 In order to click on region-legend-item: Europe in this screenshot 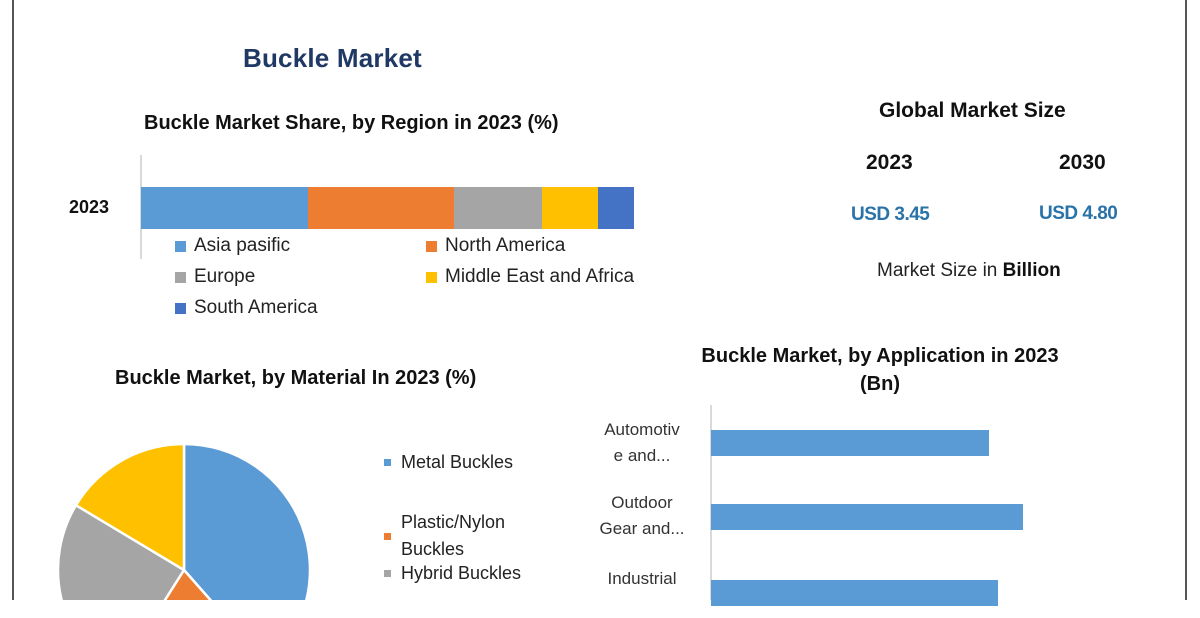, I will do `click(215, 277)`.